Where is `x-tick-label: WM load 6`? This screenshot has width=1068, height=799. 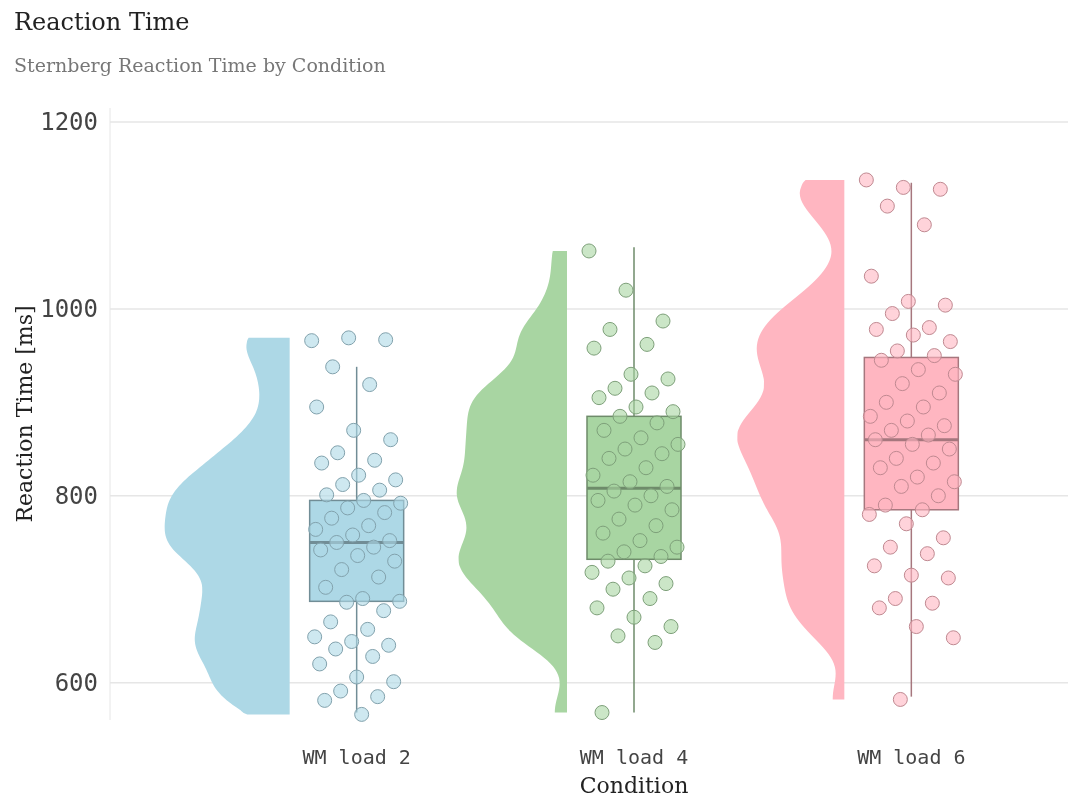
x-tick-label: WM load 6 is located at coordinates (911, 757).